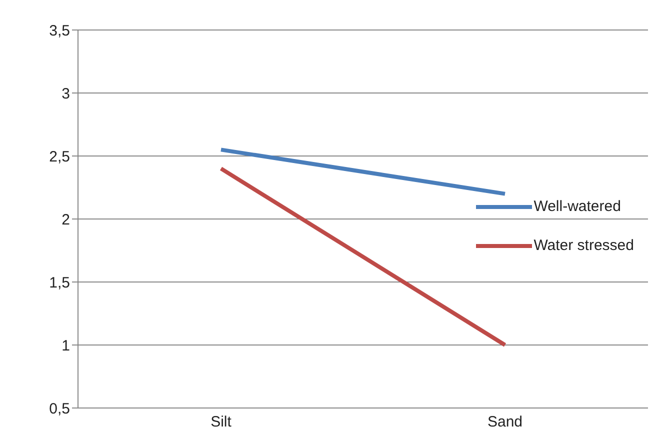  Describe the element at coordinates (59, 157) in the screenshot. I see `y-tick-label: 2,5` at that location.